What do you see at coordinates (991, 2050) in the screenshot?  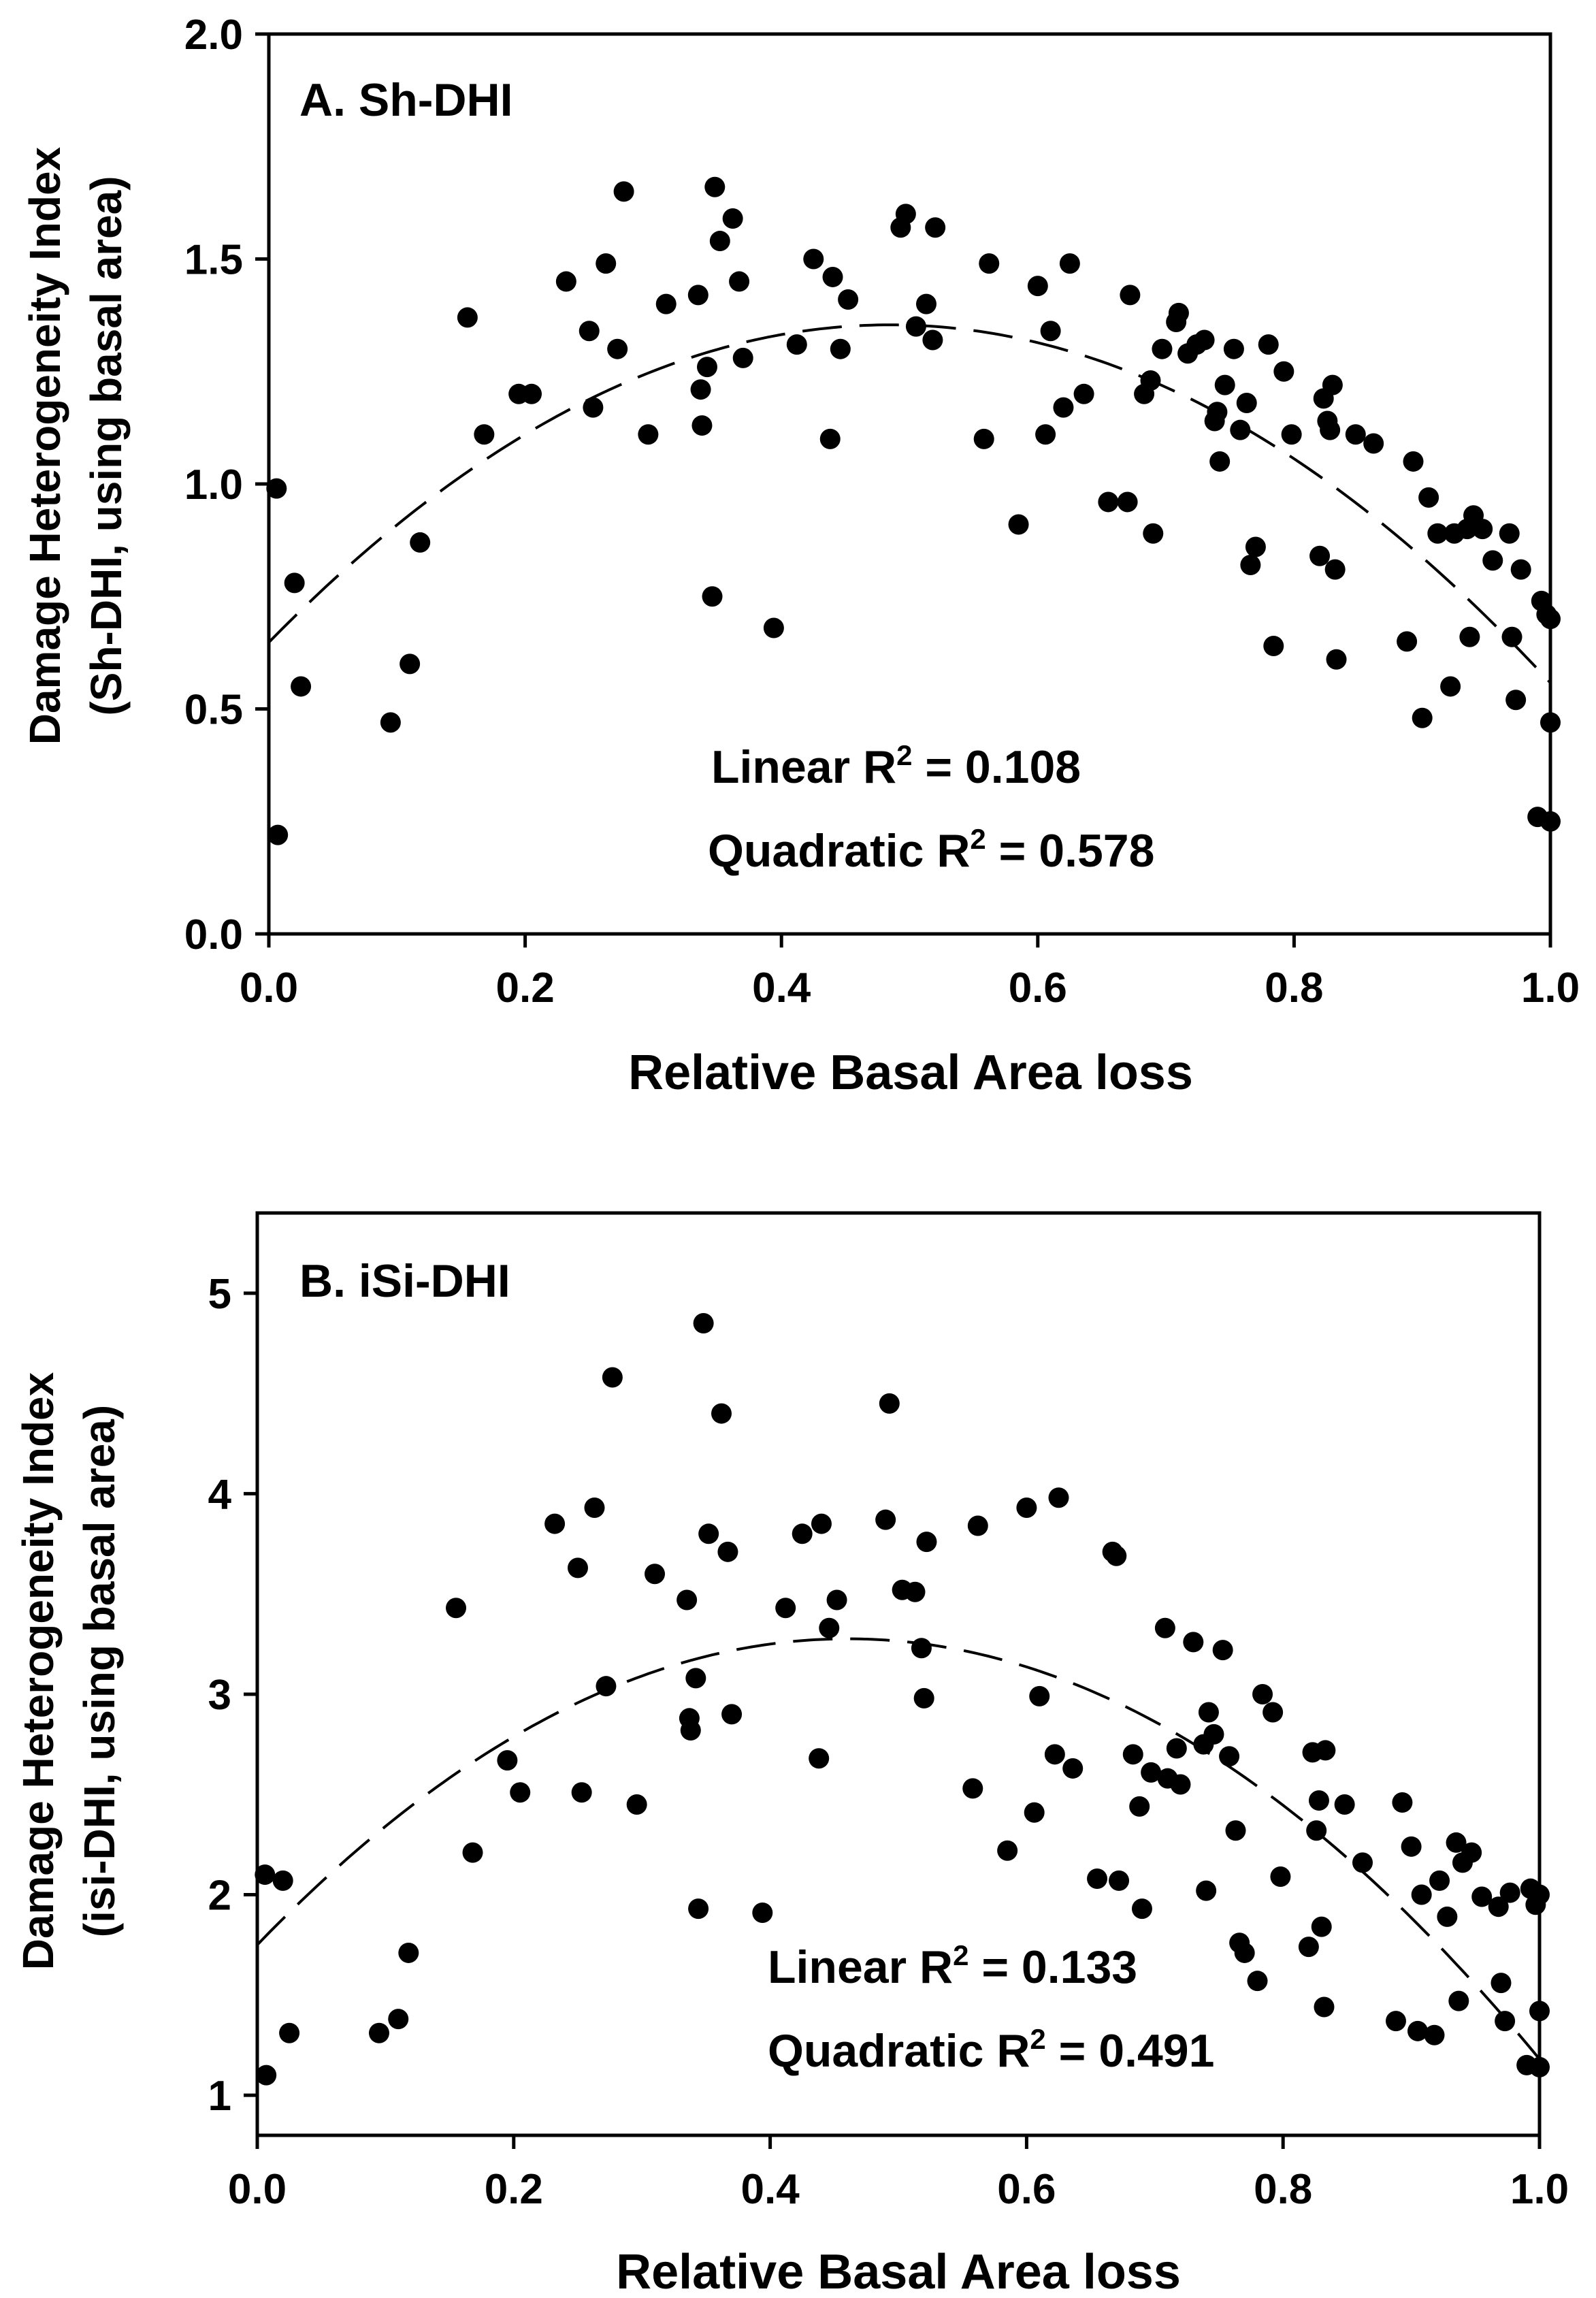 I see `annotation-quadratic-r2: Quadratic R2 = 0.491` at bounding box center [991, 2050].